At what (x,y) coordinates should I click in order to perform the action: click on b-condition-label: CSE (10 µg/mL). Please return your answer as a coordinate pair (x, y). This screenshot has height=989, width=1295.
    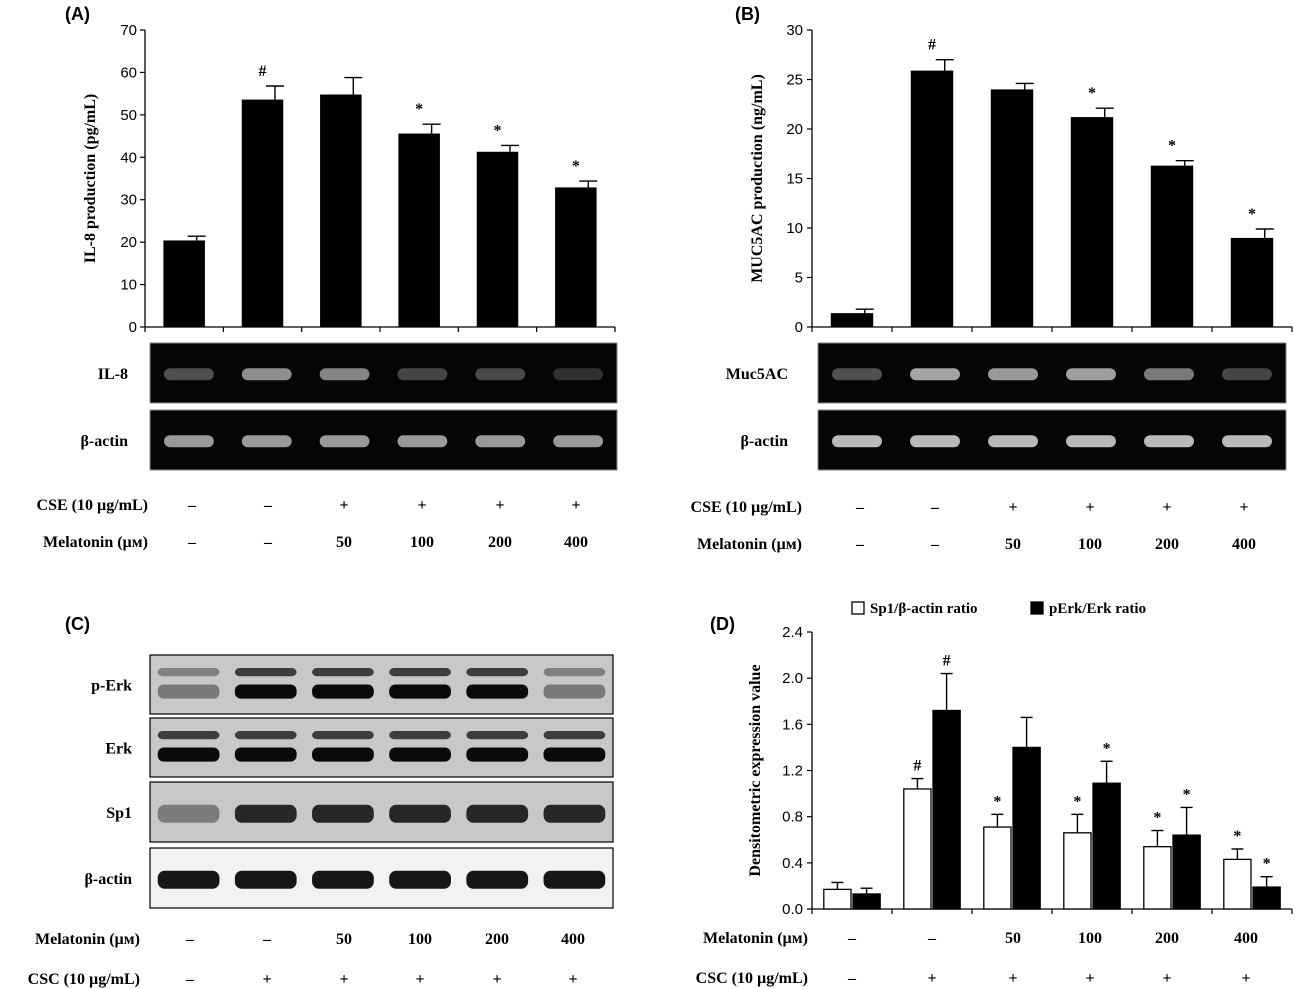
    Looking at the image, I should click on (746, 507).